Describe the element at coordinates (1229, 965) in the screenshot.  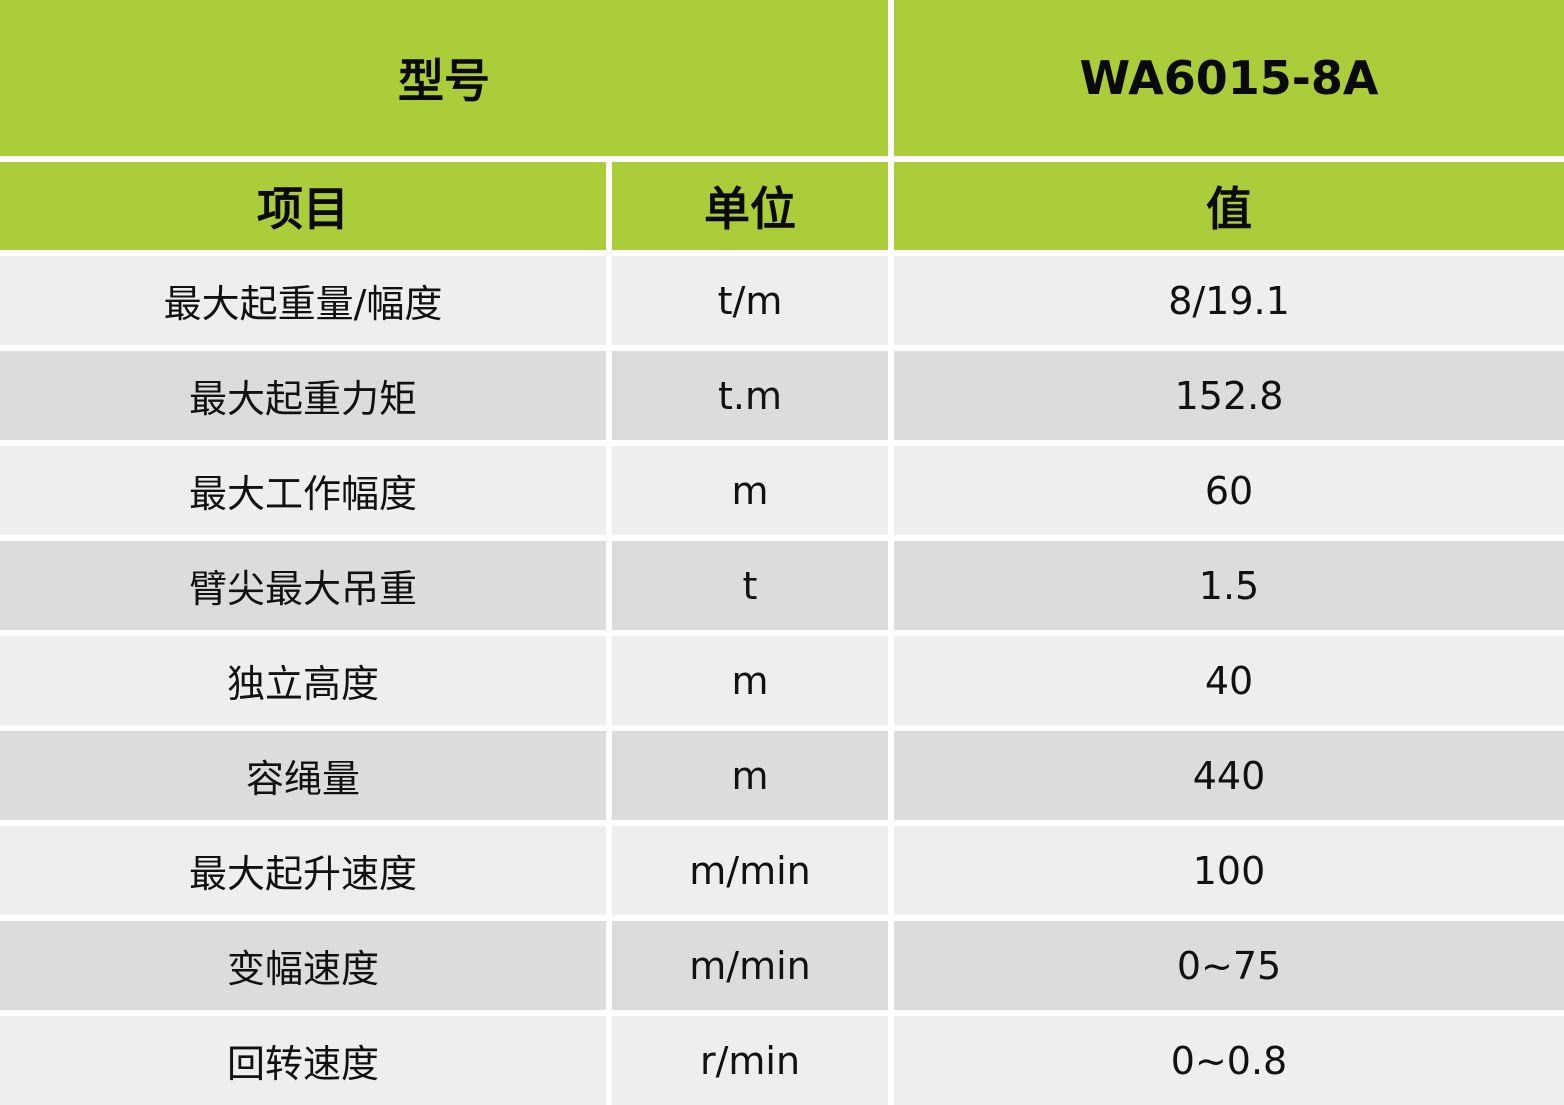
I see `table-cell-value: 0~75` at that location.